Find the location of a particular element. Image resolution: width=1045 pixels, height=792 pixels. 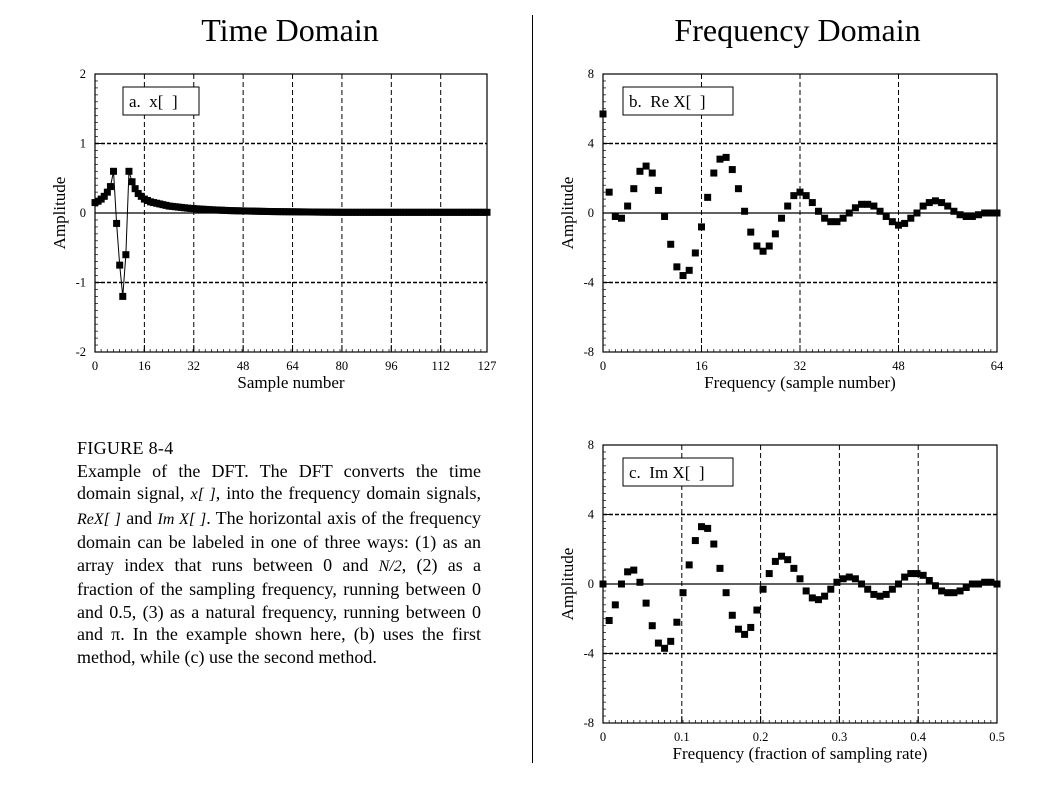

chart-label: c. Im X[ ] is located at coordinates (667, 472).